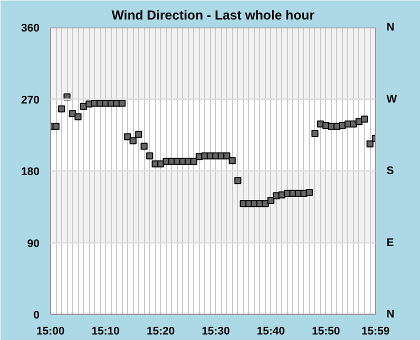 This screenshot has height=340, width=420. I want to click on x-tick-label: 15:50, so click(326, 332).